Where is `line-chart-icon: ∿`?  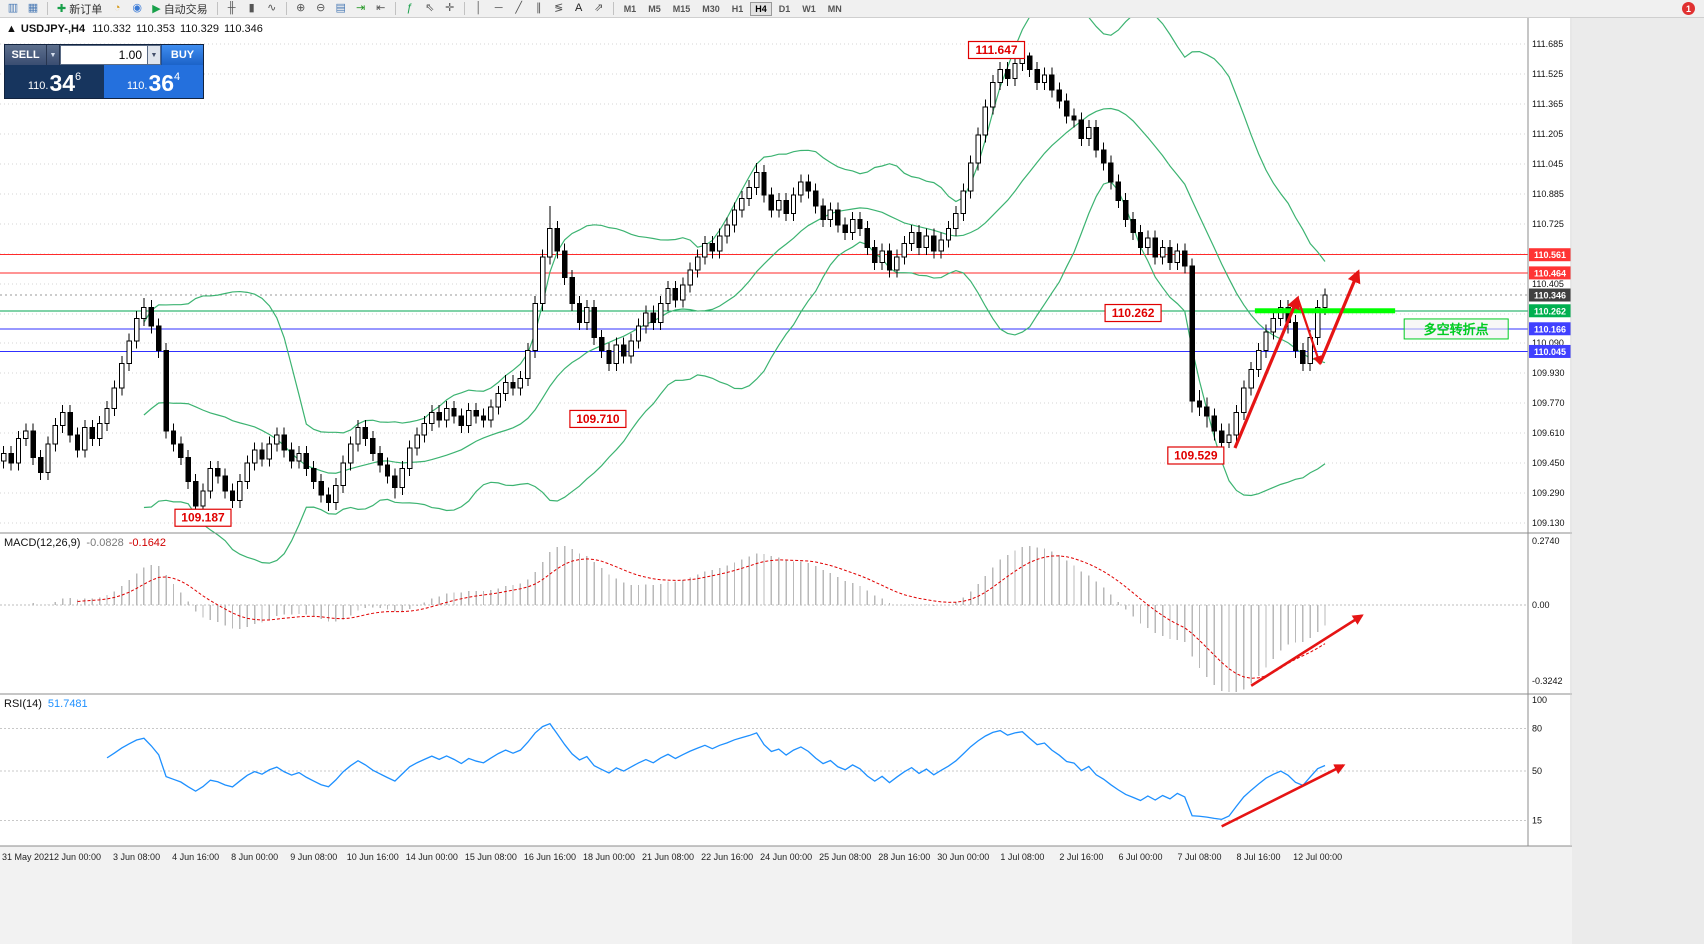 line-chart-icon: ∿ is located at coordinates (272, 8).